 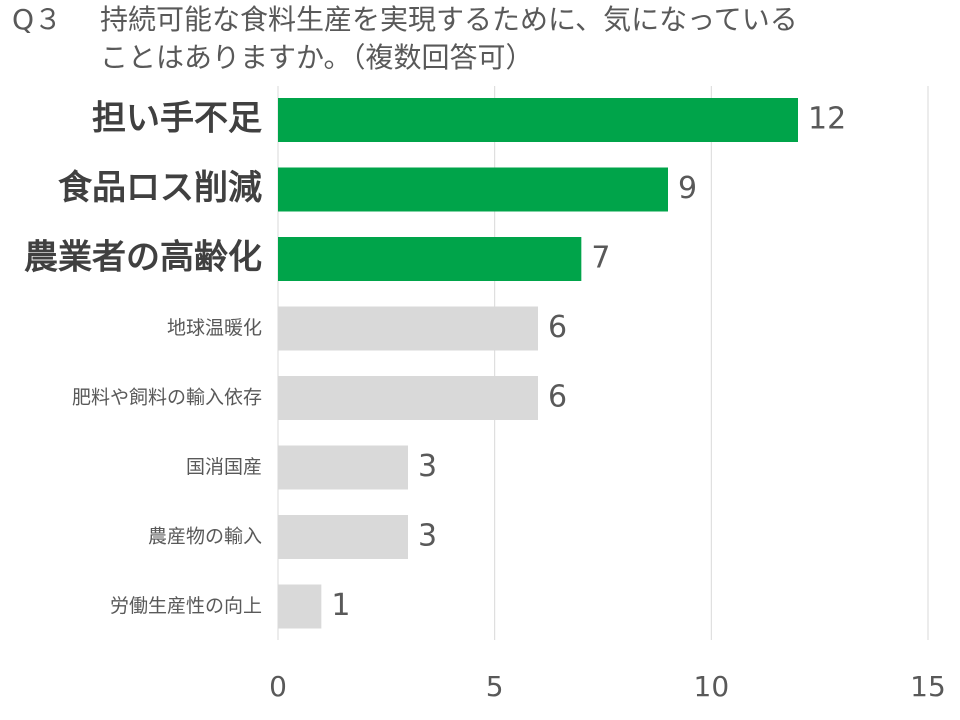 What do you see at coordinates (928, 686) in the screenshot?
I see `x-tick-label: 15` at bounding box center [928, 686].